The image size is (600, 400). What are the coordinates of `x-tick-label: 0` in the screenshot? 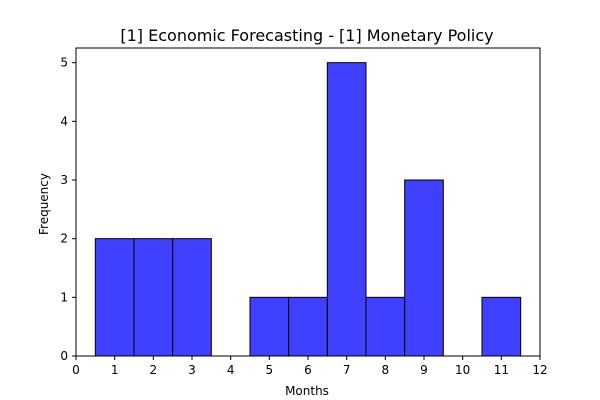 It's located at (76, 370).